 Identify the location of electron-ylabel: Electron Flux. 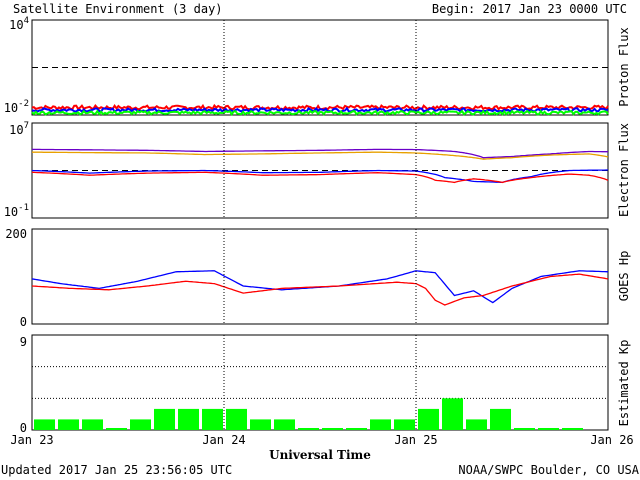
(624, 170).